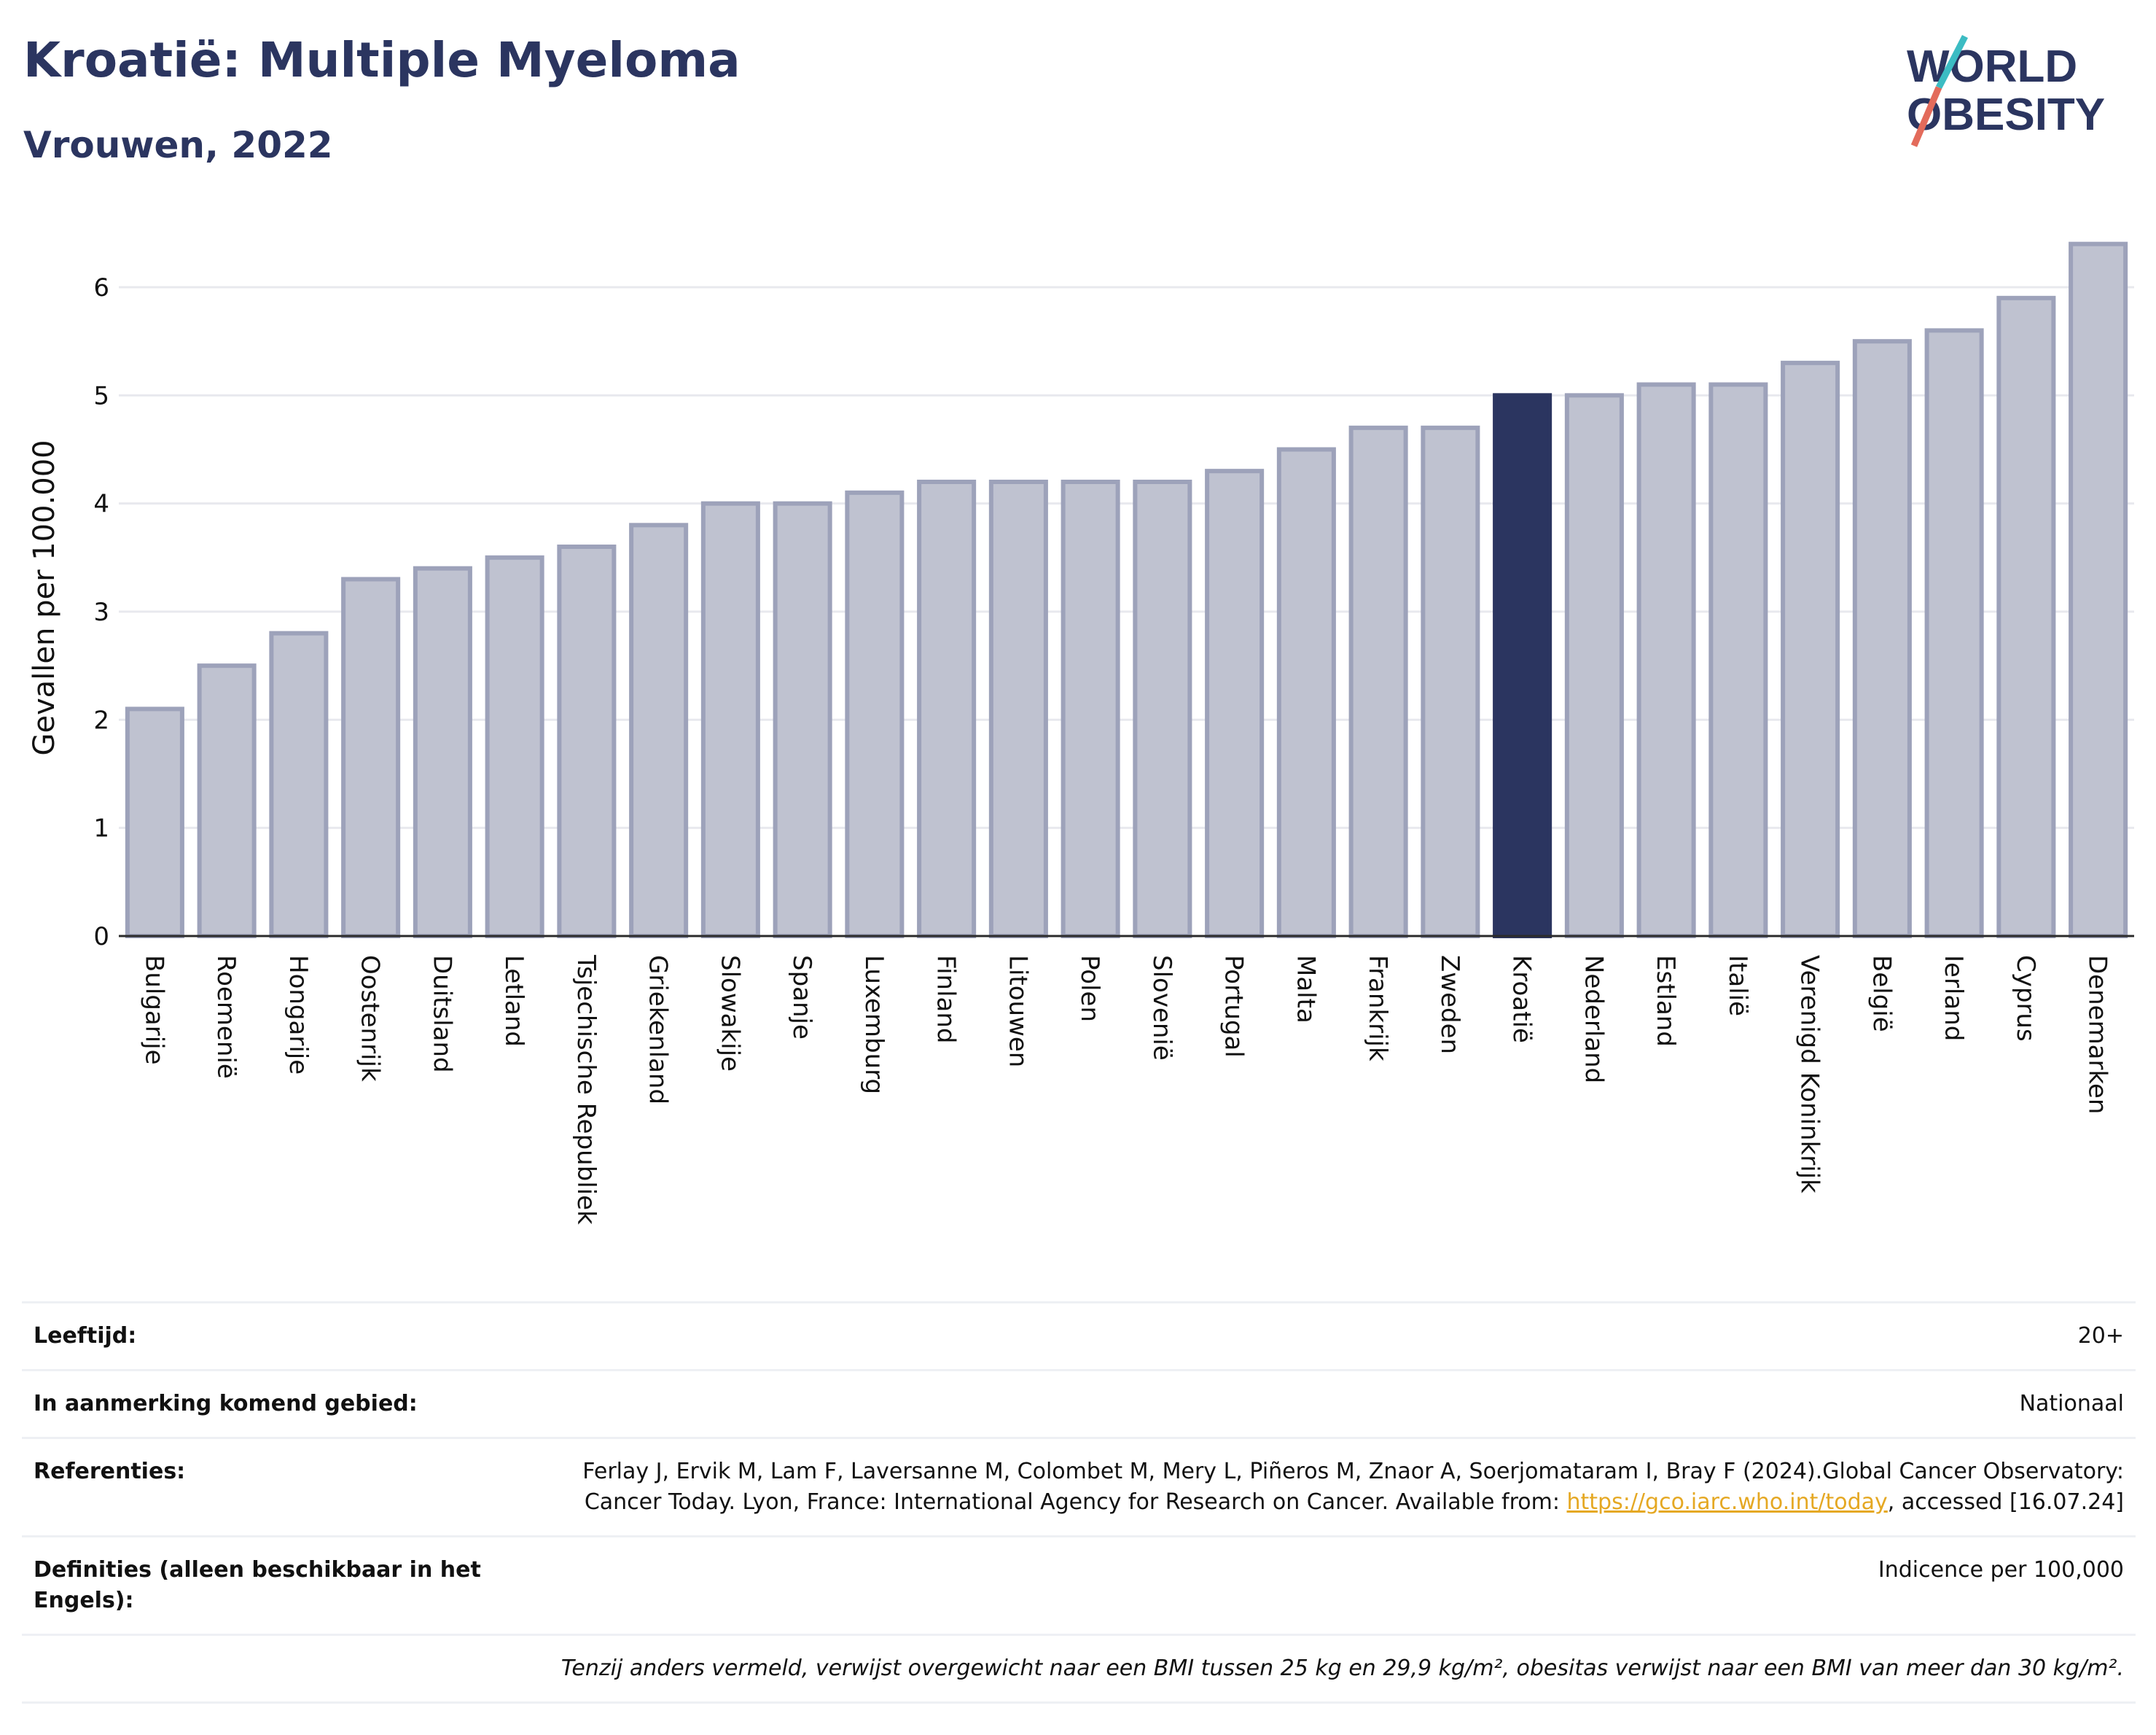 The image size is (2156, 1735). I want to click on bar-estland, so click(1666, 660).